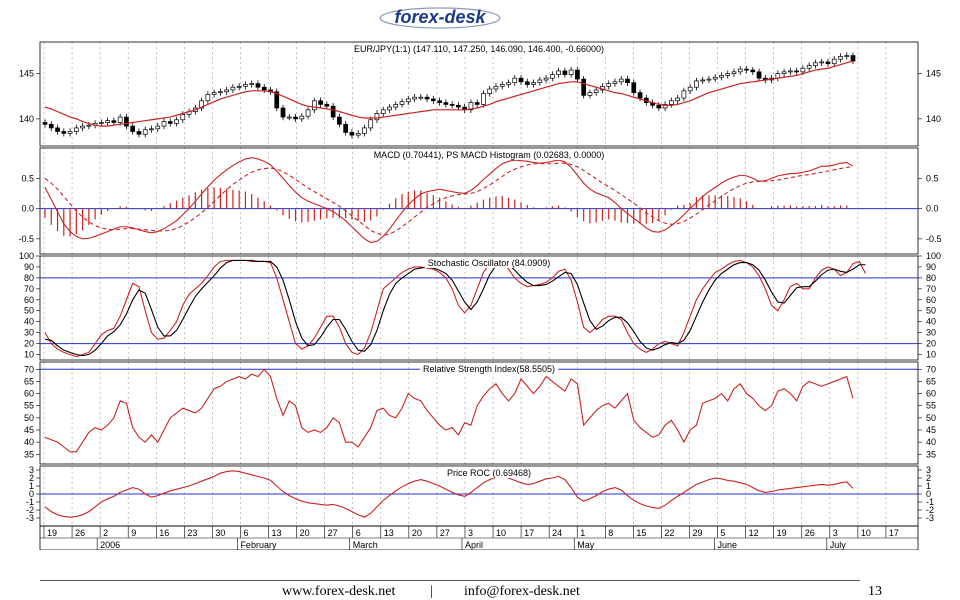  Describe the element at coordinates (489, 472) in the screenshot. I see `panel-title-bg` at that location.